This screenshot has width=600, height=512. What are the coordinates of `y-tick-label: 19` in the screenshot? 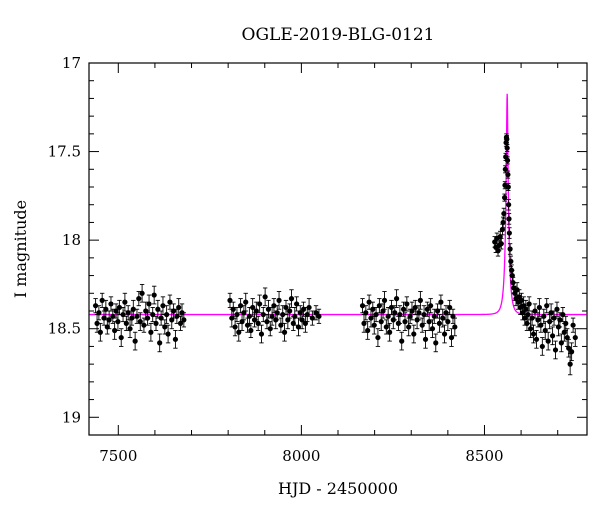 It's located at (71, 417).